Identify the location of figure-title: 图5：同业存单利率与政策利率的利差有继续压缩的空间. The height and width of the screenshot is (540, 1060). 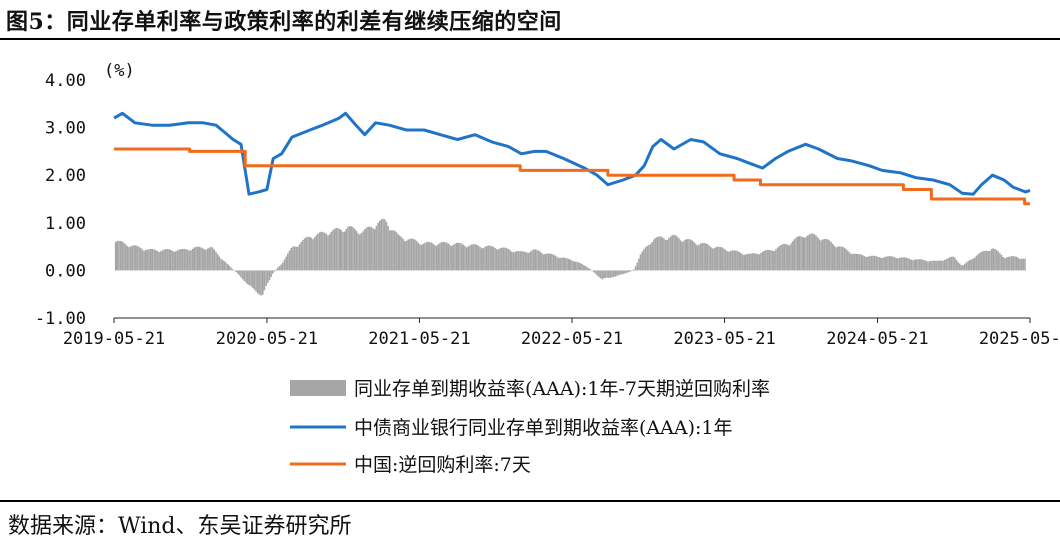
(284, 22).